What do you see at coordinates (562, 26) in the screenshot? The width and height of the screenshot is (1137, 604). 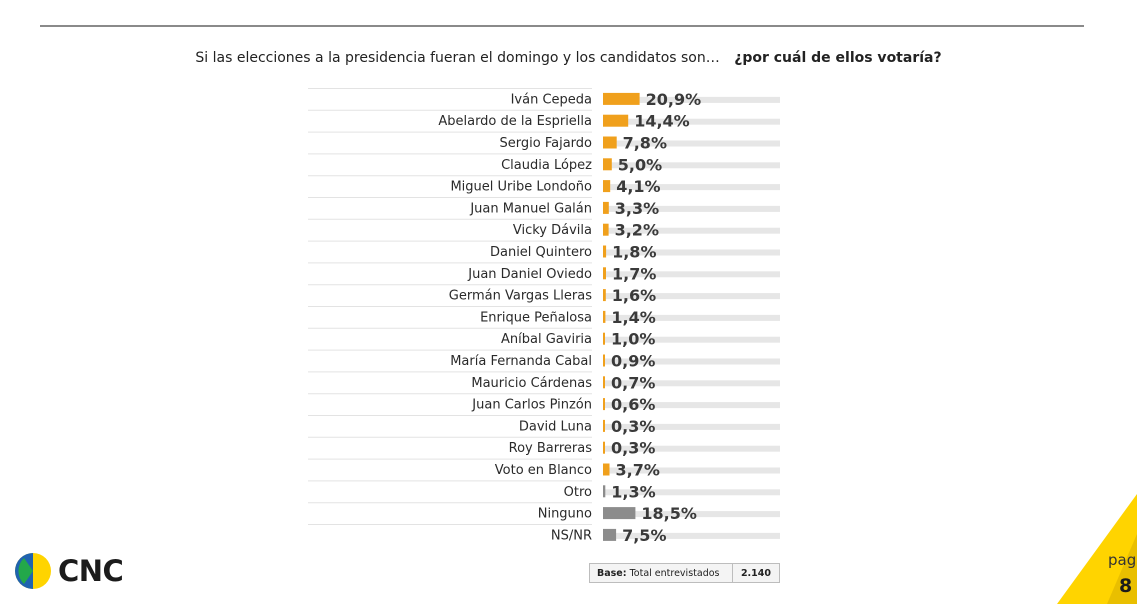 I see `top-divider` at bounding box center [562, 26].